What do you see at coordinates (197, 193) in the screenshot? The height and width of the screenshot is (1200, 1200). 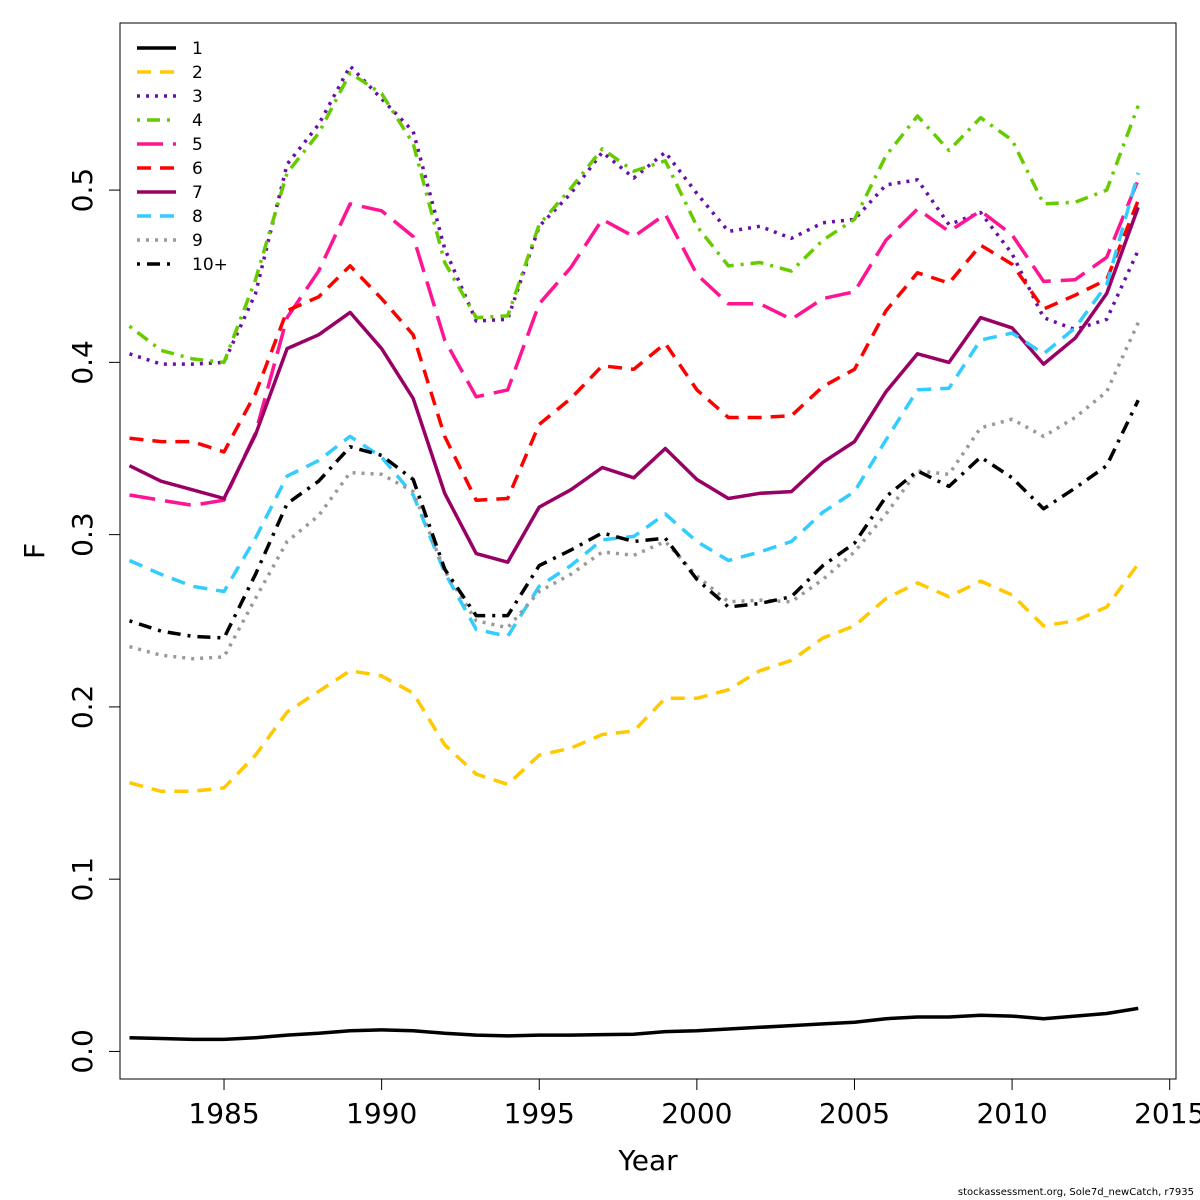 I see `legend-label-7: 7` at bounding box center [197, 193].